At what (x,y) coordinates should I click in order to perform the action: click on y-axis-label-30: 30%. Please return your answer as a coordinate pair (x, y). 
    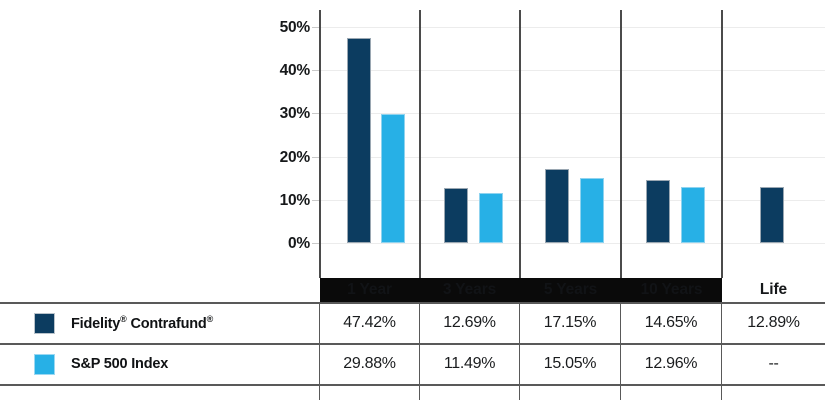
    Looking at the image, I should click on (295, 113).